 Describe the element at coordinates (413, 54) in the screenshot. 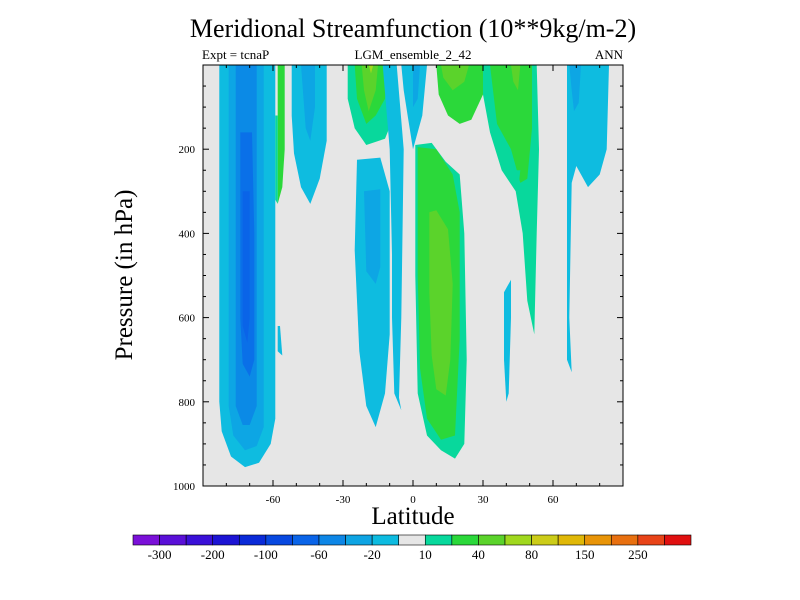

I see `center-label: LGM_ensemble_2_42` at that location.